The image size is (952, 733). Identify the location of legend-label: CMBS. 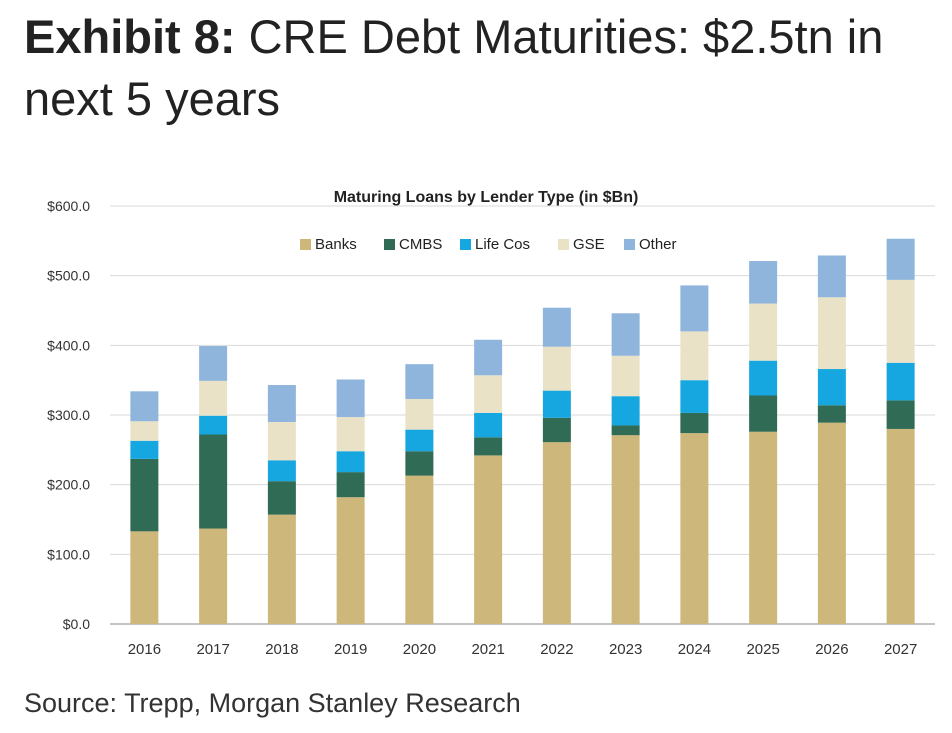
(420, 244).